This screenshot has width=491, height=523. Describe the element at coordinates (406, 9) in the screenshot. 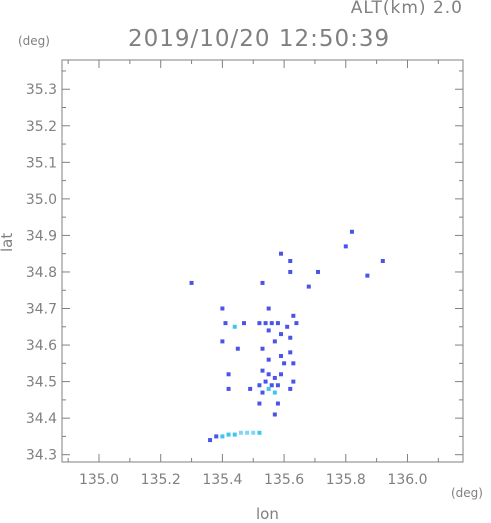

I see `altitude-label: ALT(km) 2.0` at that location.